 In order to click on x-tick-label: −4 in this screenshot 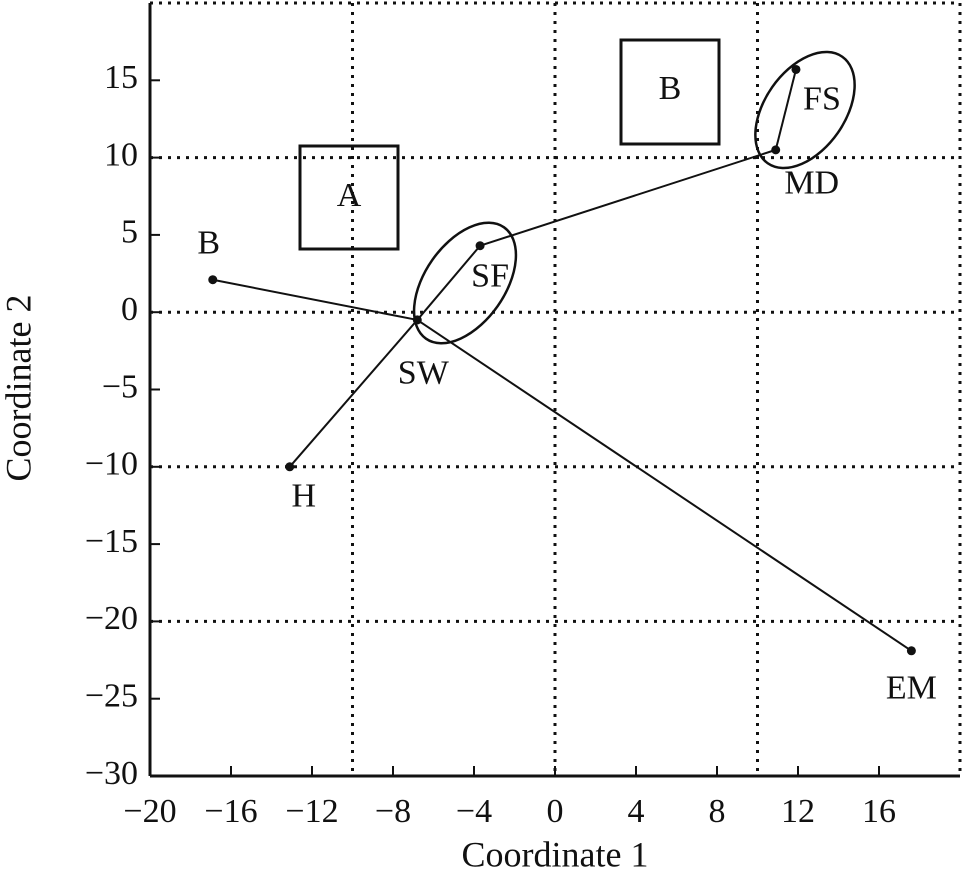, I will do `click(474, 811)`.